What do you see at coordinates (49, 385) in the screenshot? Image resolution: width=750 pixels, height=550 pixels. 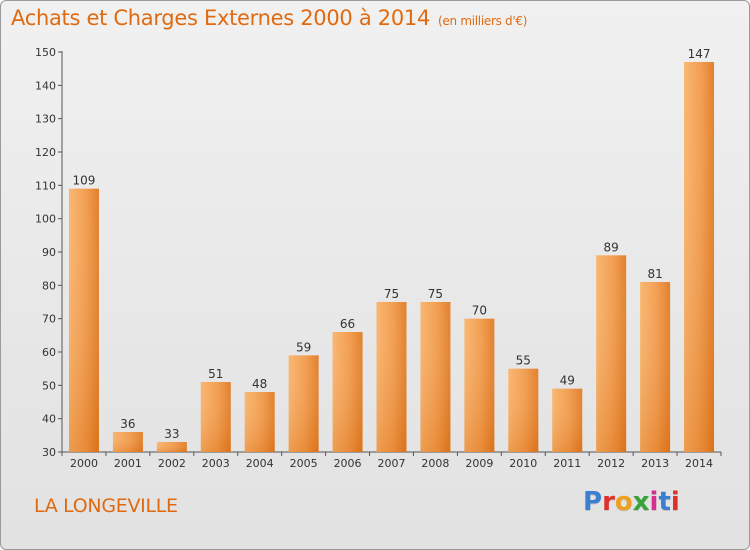 I see `y-tick-label: 50` at bounding box center [49, 385].